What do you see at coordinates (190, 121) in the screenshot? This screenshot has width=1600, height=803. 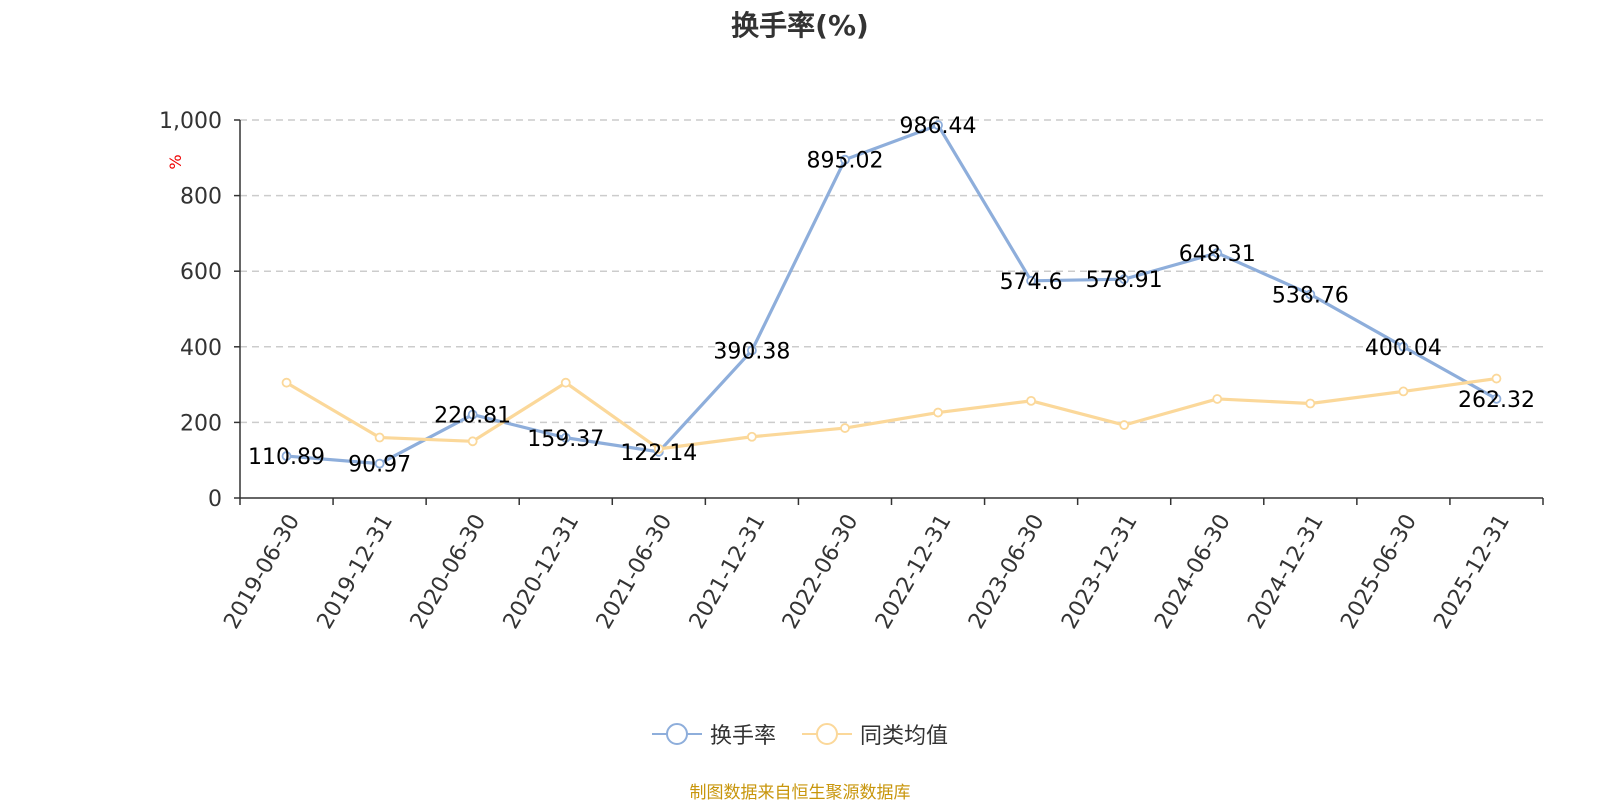 I see `y-tick-label: 1,000` at bounding box center [190, 121].